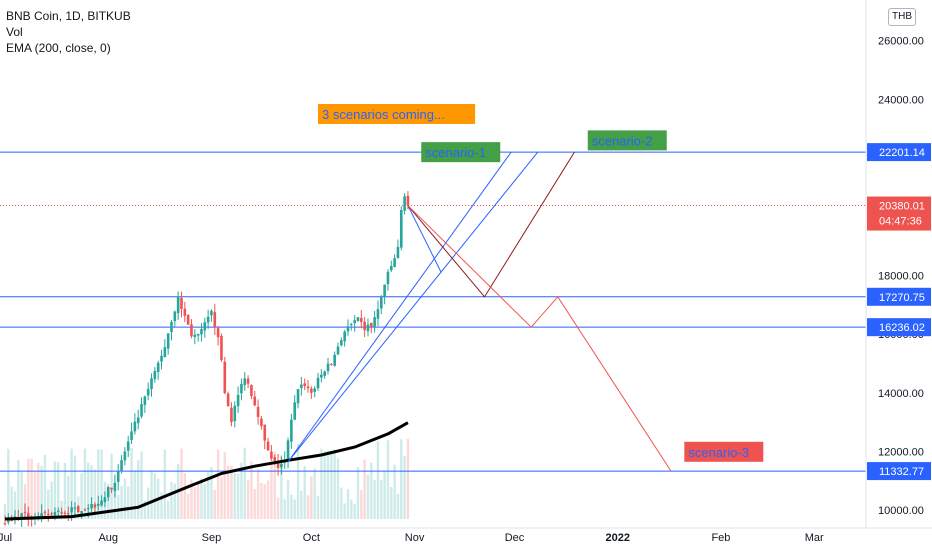 This screenshot has width=932, height=550. What do you see at coordinates (424, 239) in the screenshot?
I see `scenario-1-path-line` at bounding box center [424, 239].